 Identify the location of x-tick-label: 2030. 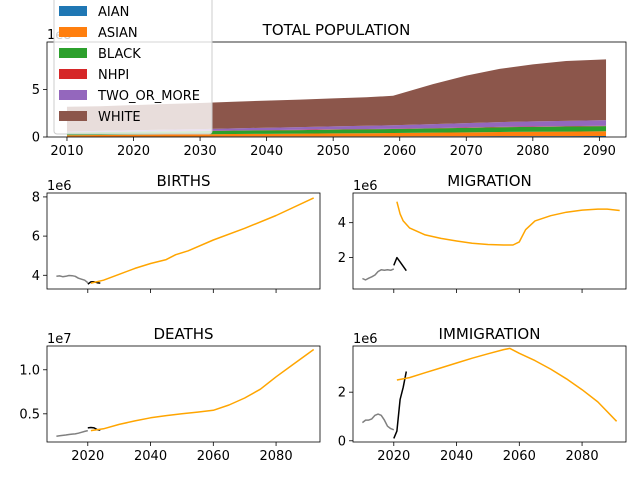
(200, 151).